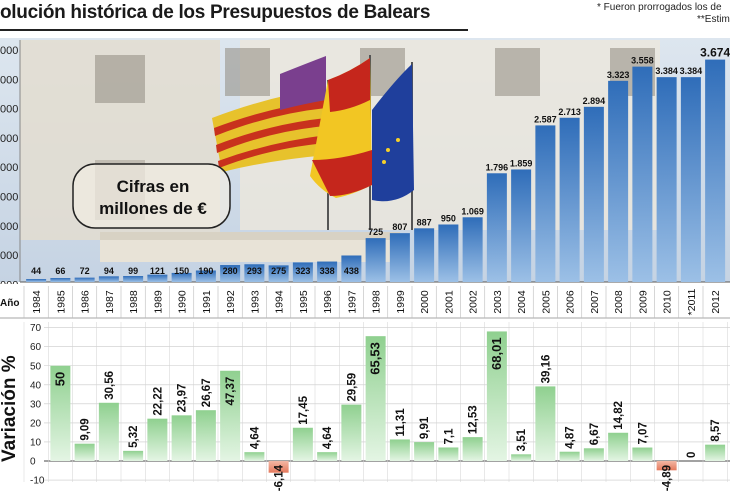 Image resolution: width=730 pixels, height=500 pixels. What do you see at coordinates (522, 439) in the screenshot?
I see `variation-value-2004: 3,51` at bounding box center [522, 439].